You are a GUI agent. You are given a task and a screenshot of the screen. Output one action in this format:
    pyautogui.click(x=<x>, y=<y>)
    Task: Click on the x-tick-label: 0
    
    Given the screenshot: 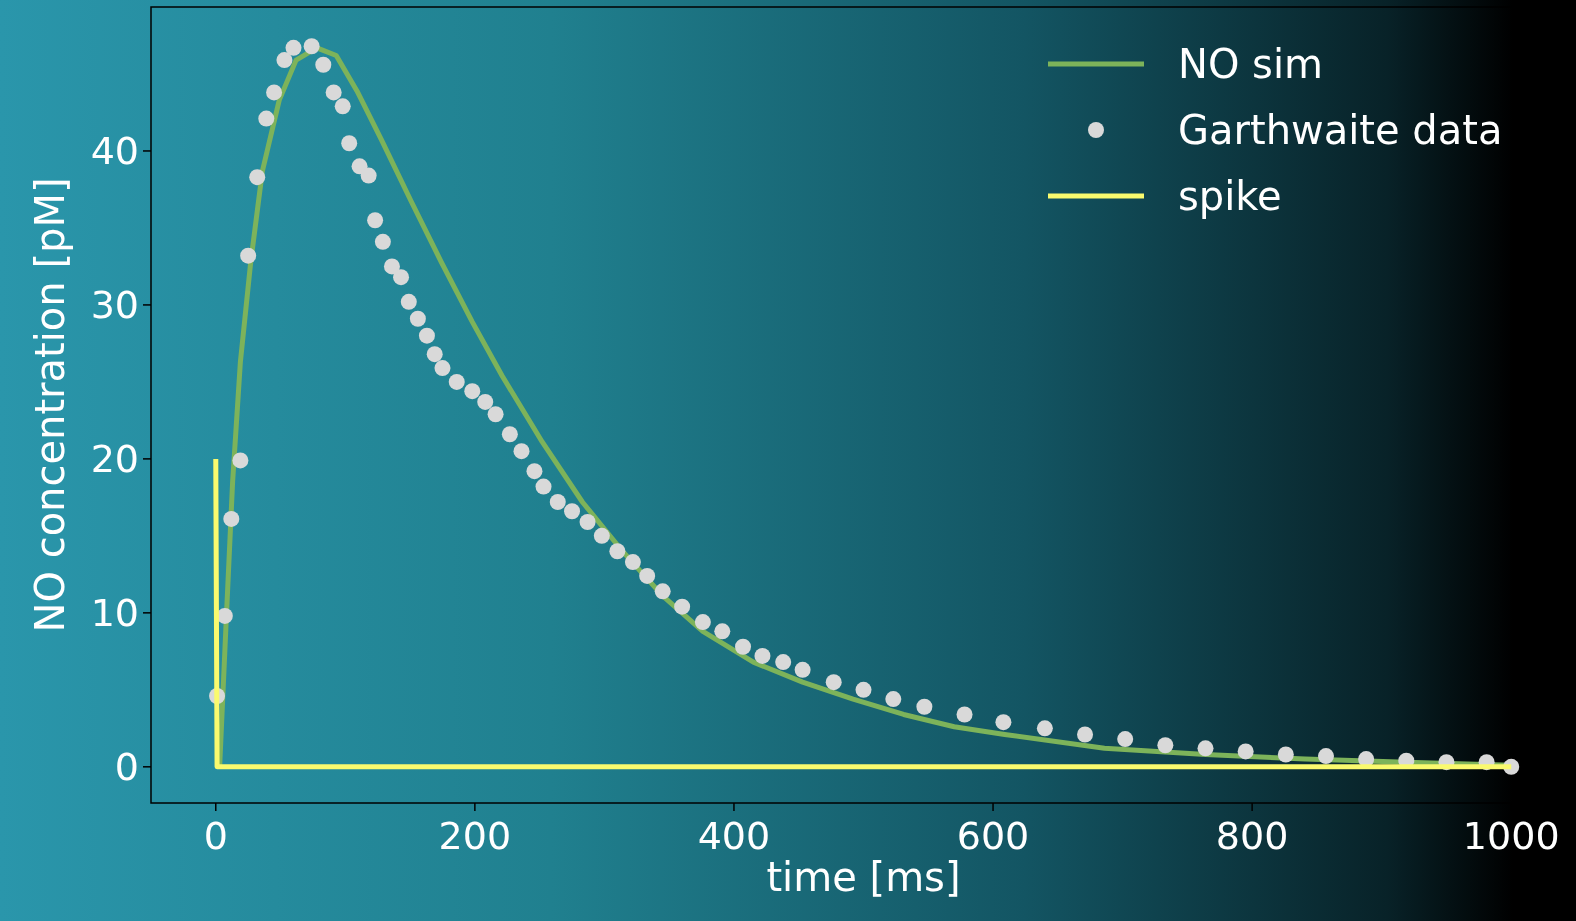 What is the action you would take?
    pyautogui.click(x=215, y=836)
    